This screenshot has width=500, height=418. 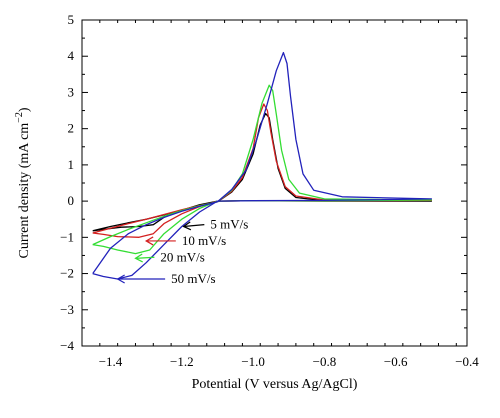 What do you see at coordinates (24, 191) in the screenshot?
I see `y-axis-label-main: Current density (mA cm` at bounding box center [24, 191].